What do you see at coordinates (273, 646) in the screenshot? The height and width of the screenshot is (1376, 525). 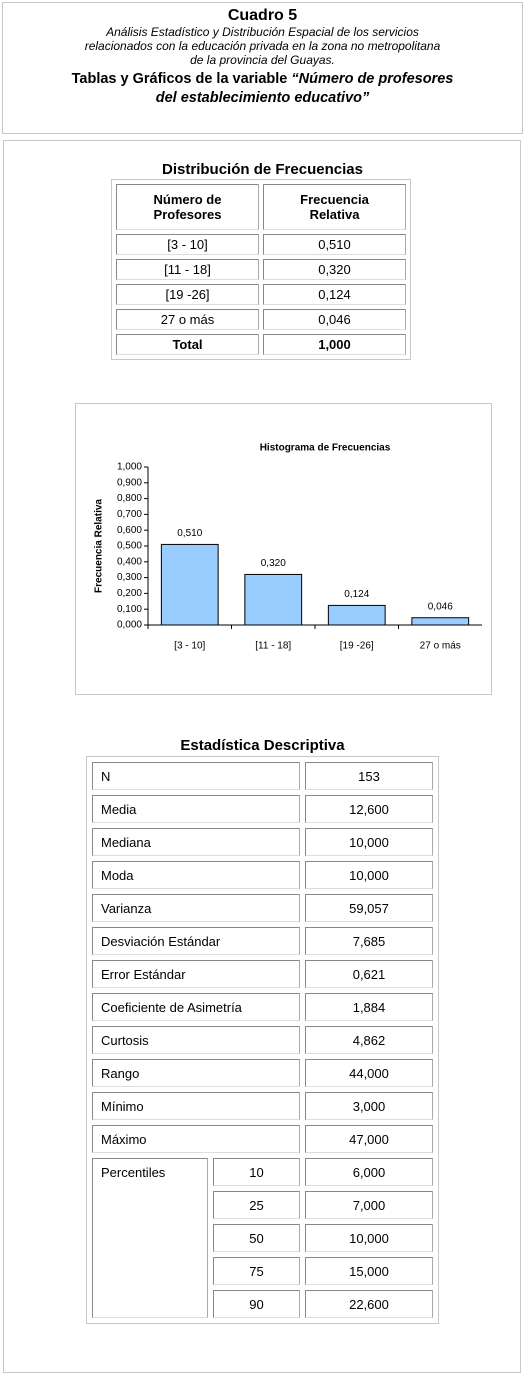 I see `x-tick-label: [11 - 18]` at bounding box center [273, 646].